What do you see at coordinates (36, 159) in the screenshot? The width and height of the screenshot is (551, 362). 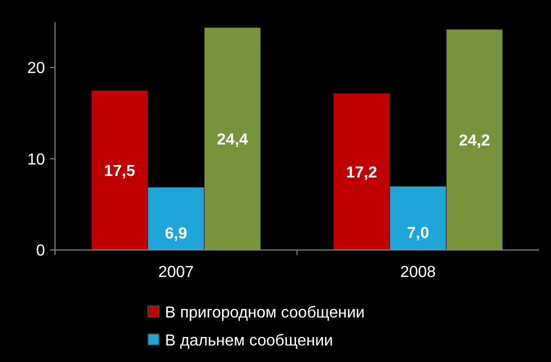 I see `y-tick-label: 10` at bounding box center [36, 159].